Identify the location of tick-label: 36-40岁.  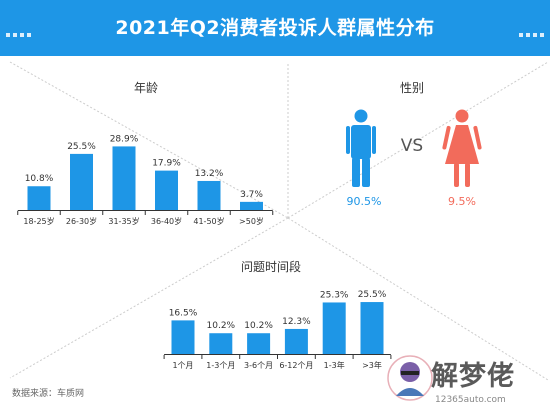
(166, 221).